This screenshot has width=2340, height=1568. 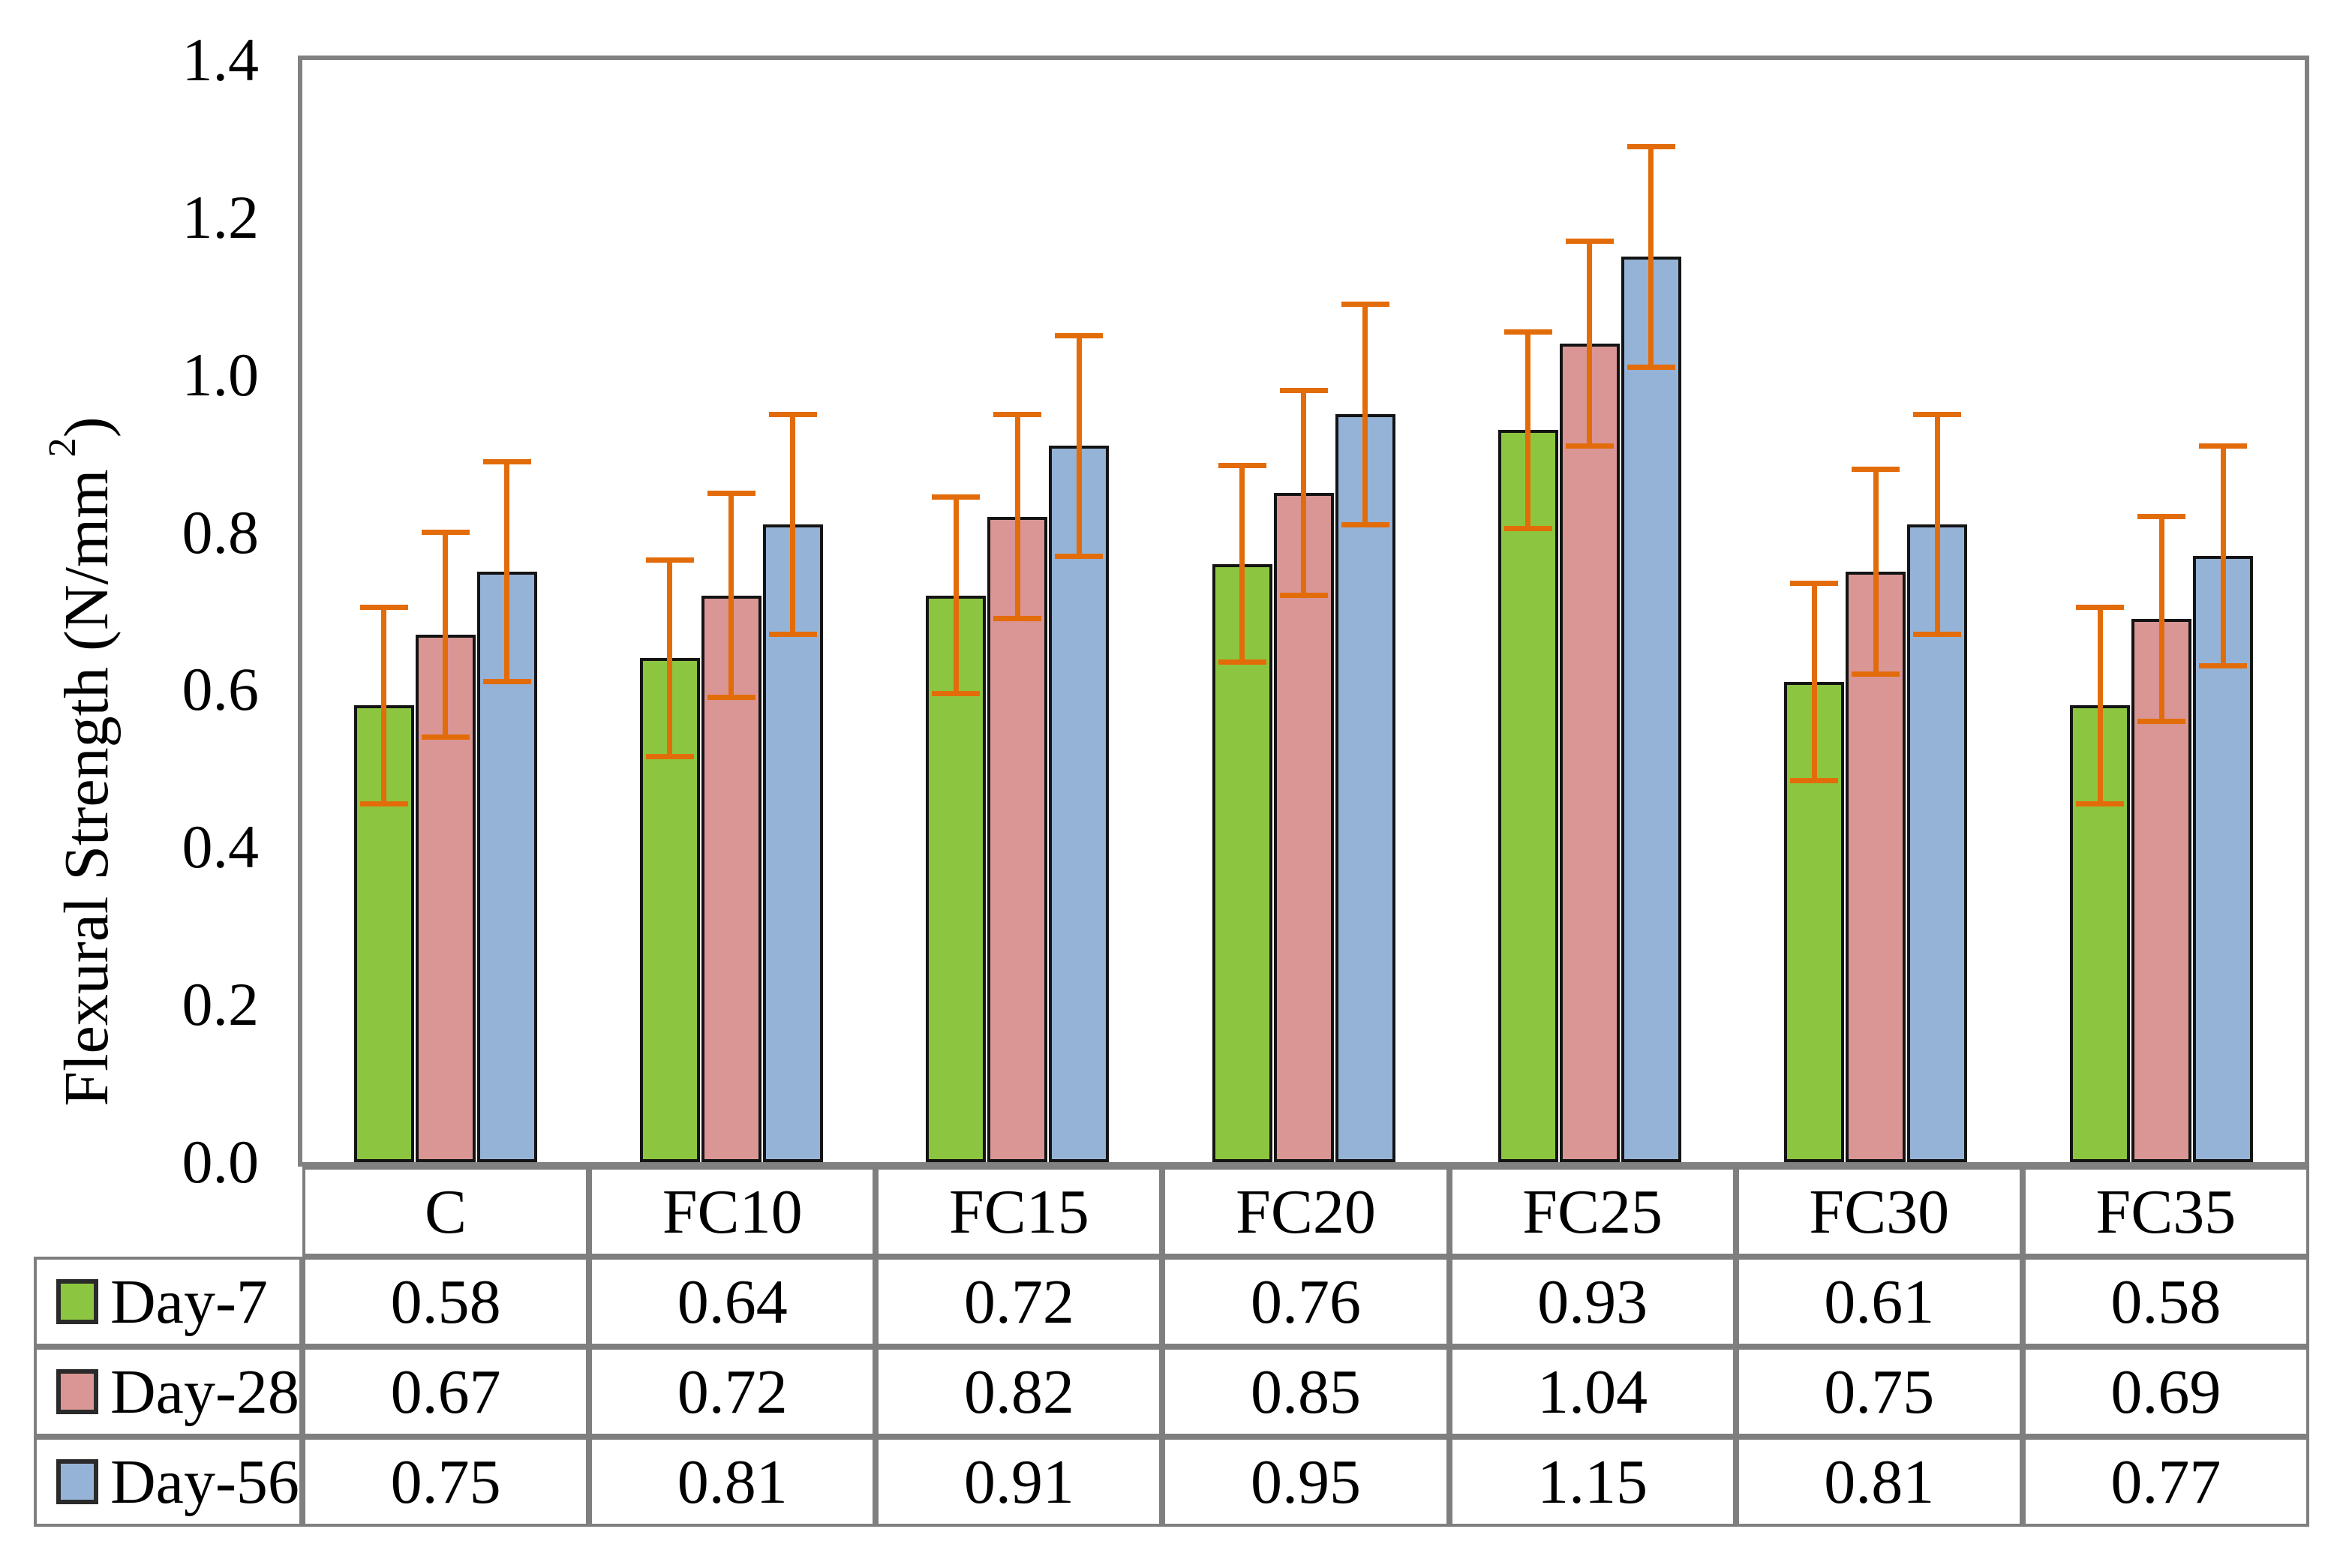 I want to click on error-bar-cap-top-day-56-fc30, so click(x=1937, y=414).